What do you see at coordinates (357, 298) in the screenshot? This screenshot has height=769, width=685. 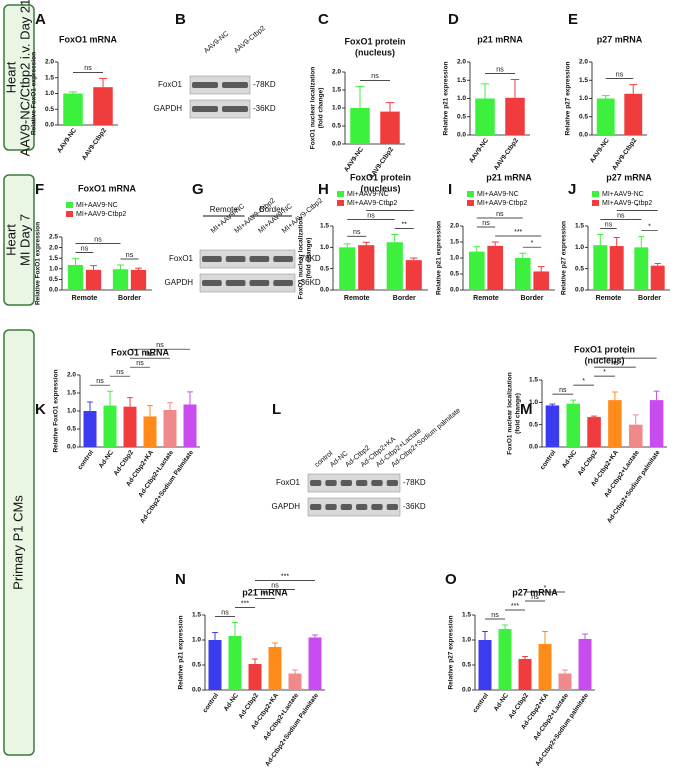 I see `x-tick-label: Remote` at bounding box center [357, 298].